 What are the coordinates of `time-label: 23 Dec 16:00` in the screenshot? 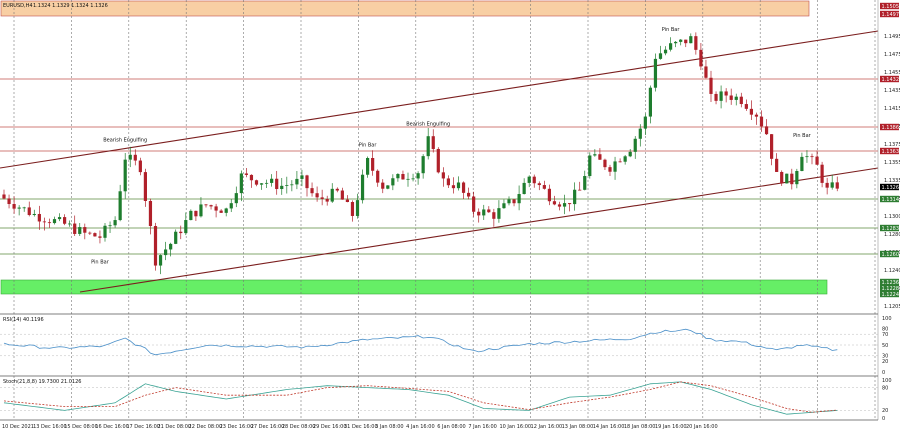 It's located at (237, 427).